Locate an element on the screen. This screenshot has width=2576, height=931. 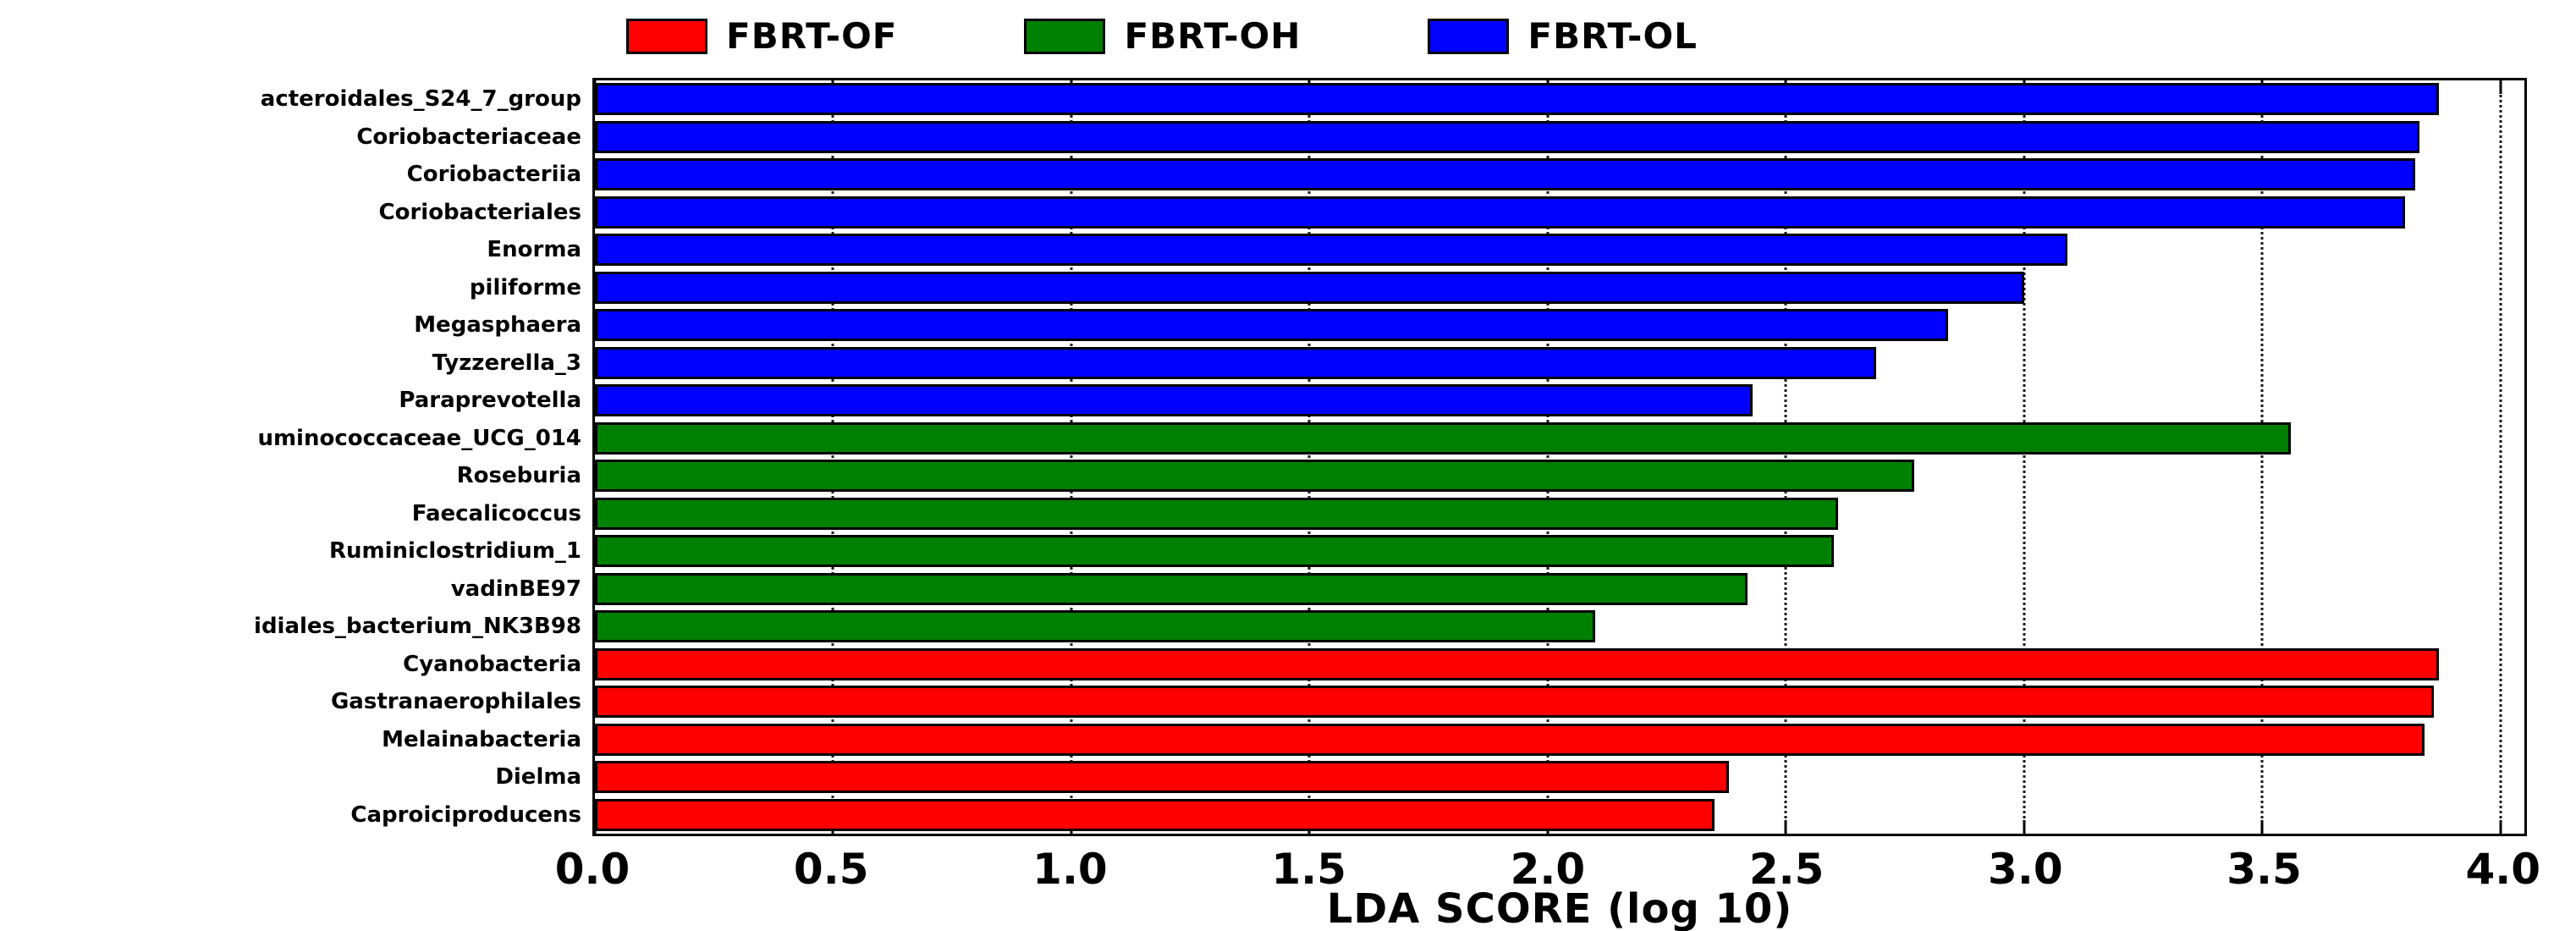
chart-row: Caproiciproducens is located at coordinates (1437, 815).